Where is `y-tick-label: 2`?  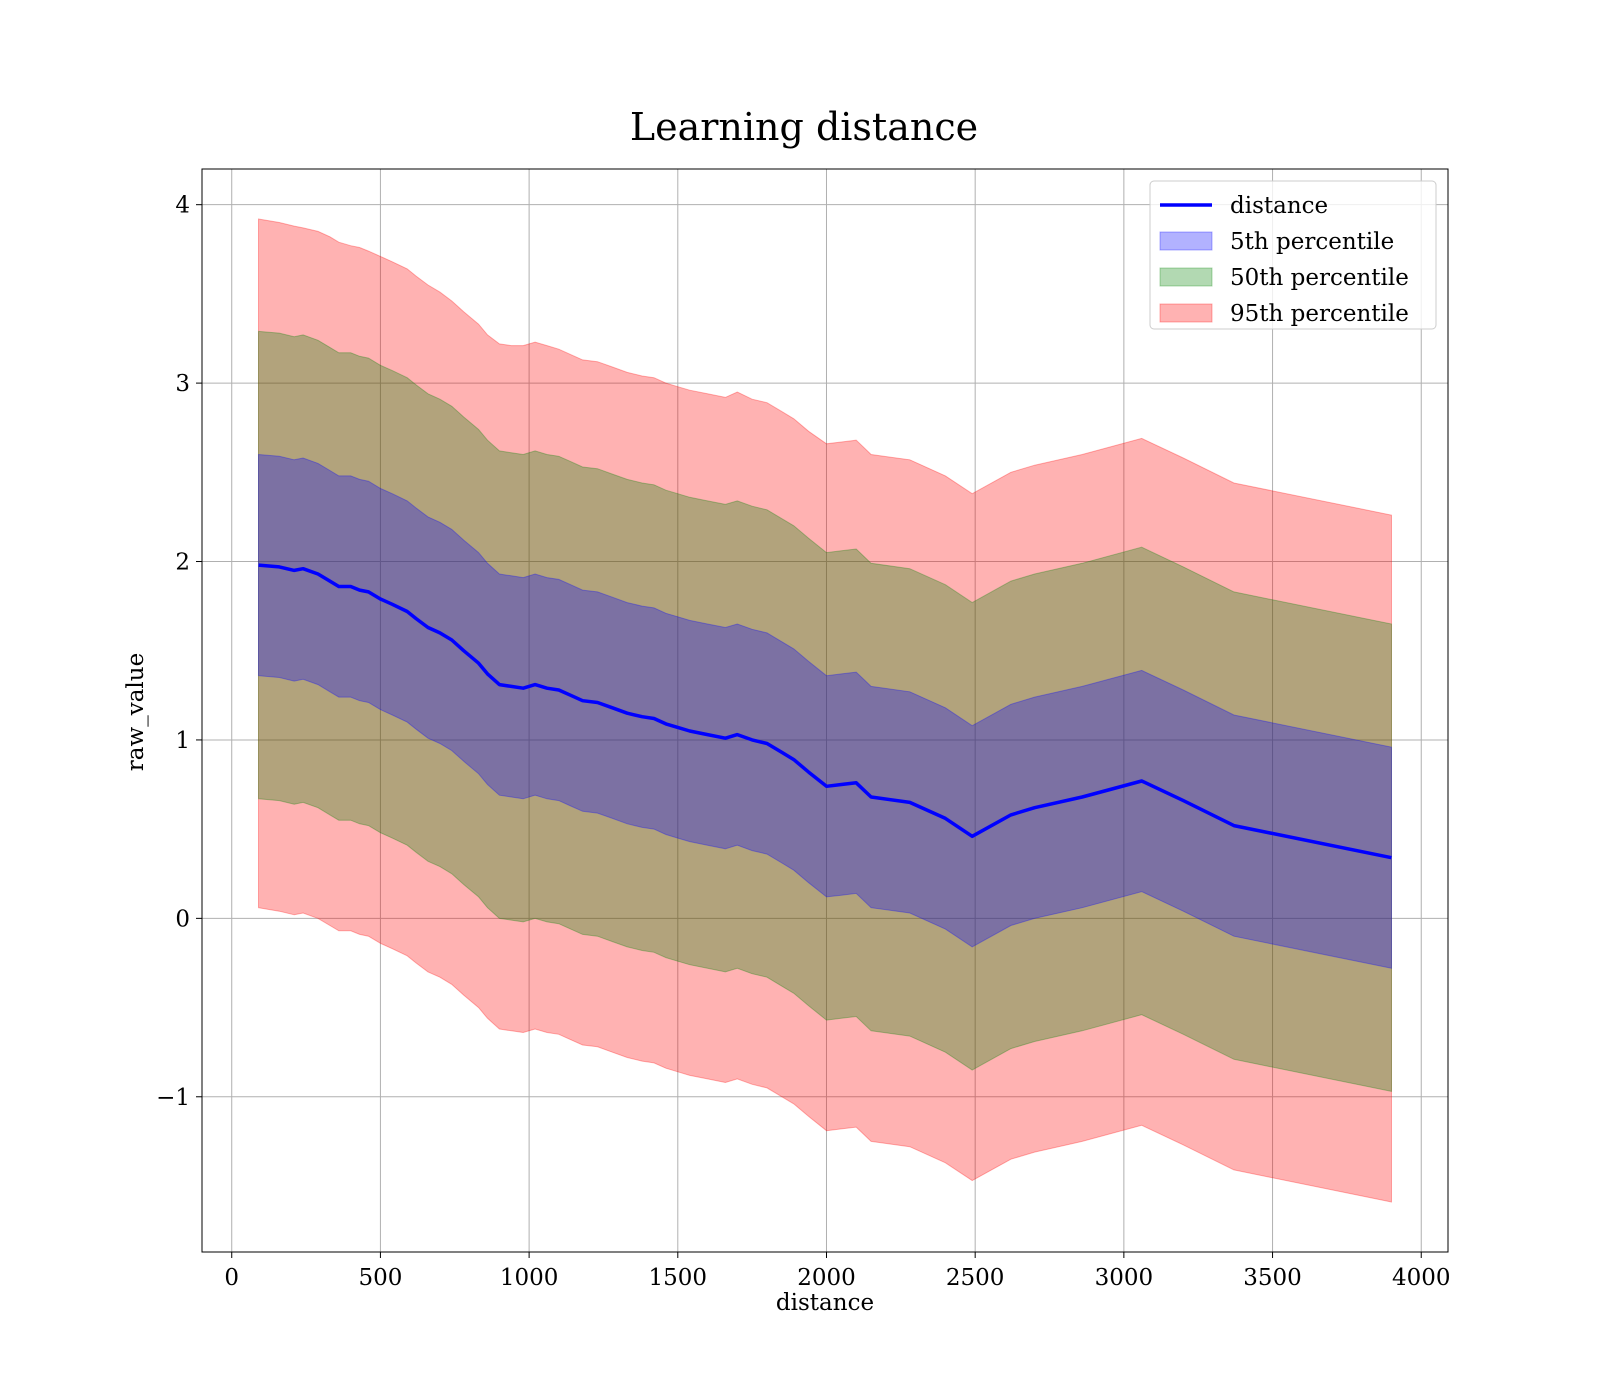
y-tick-label: 2 is located at coordinates (182, 563).